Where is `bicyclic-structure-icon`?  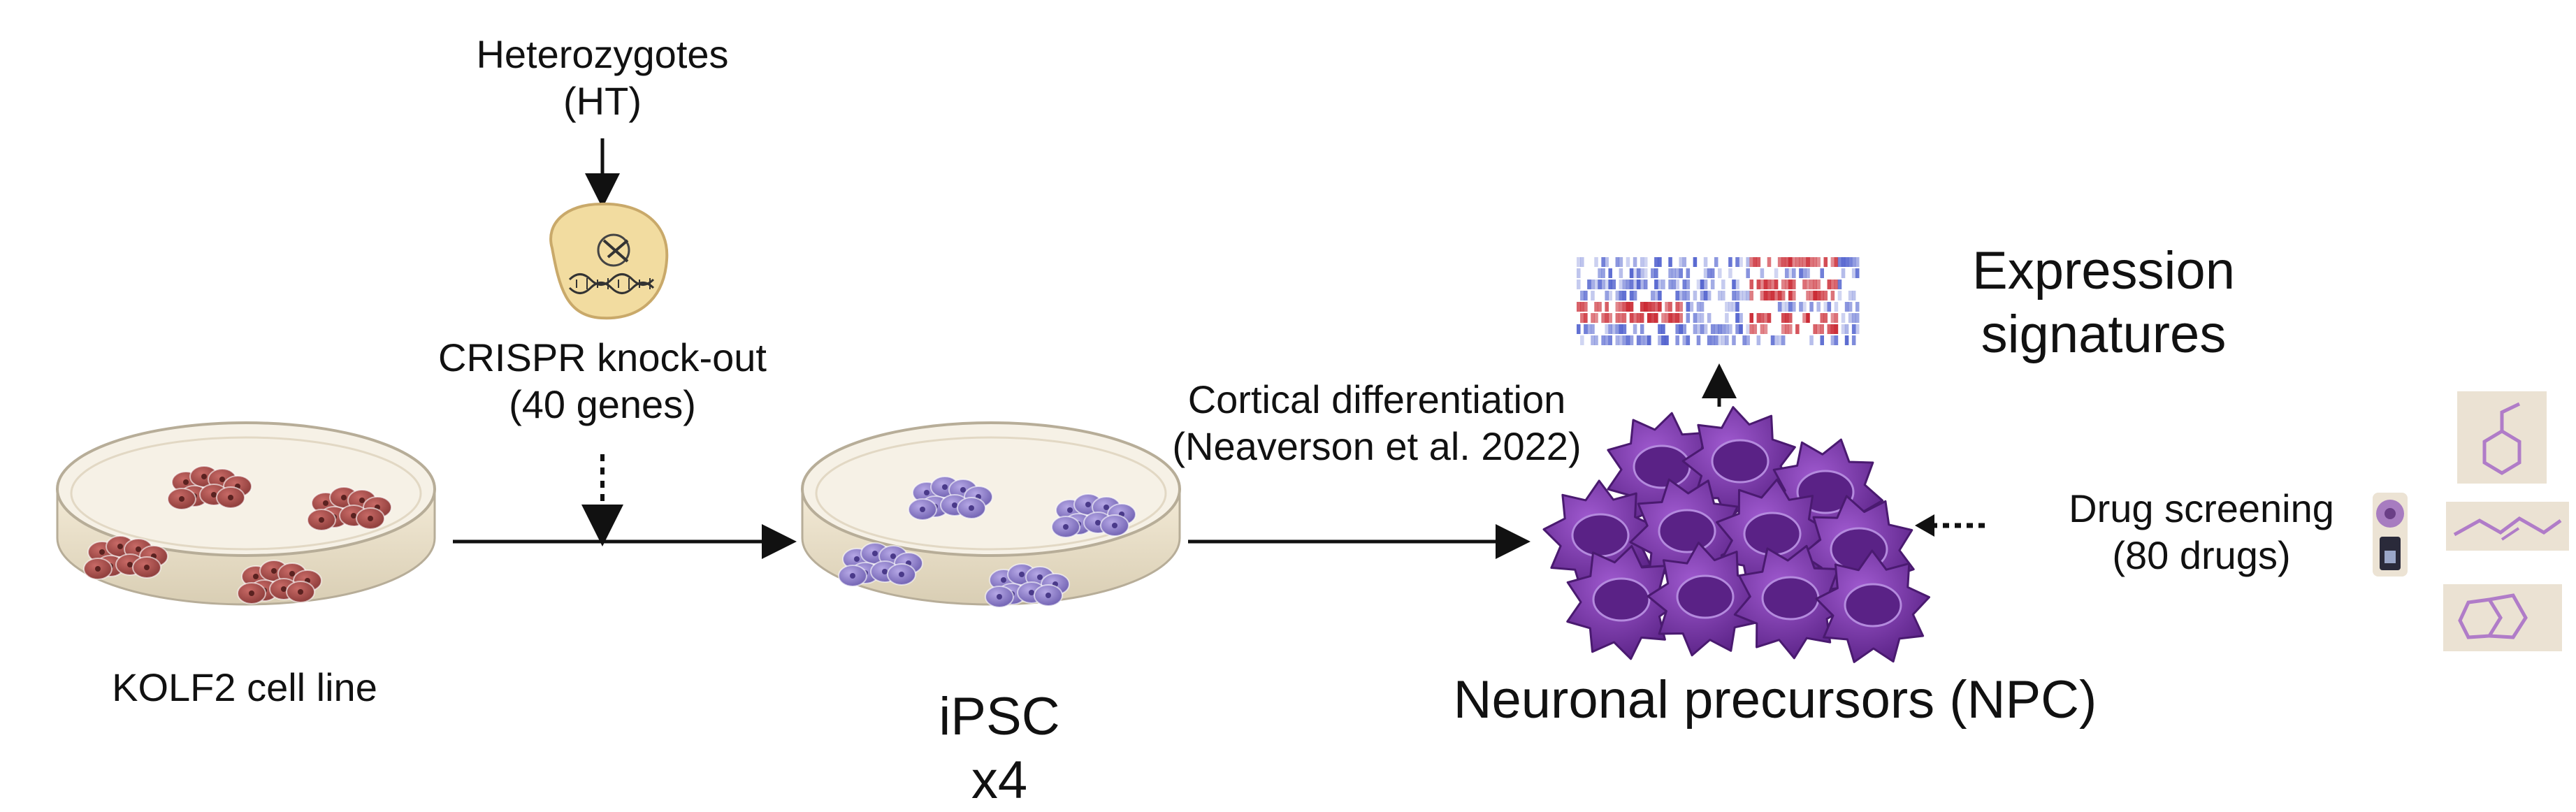
bicyclic-structure-icon is located at coordinates (2502, 618).